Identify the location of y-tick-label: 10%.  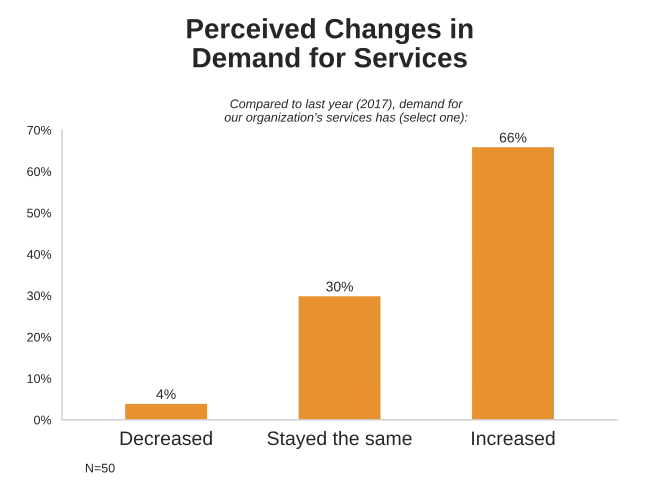
(40, 379).